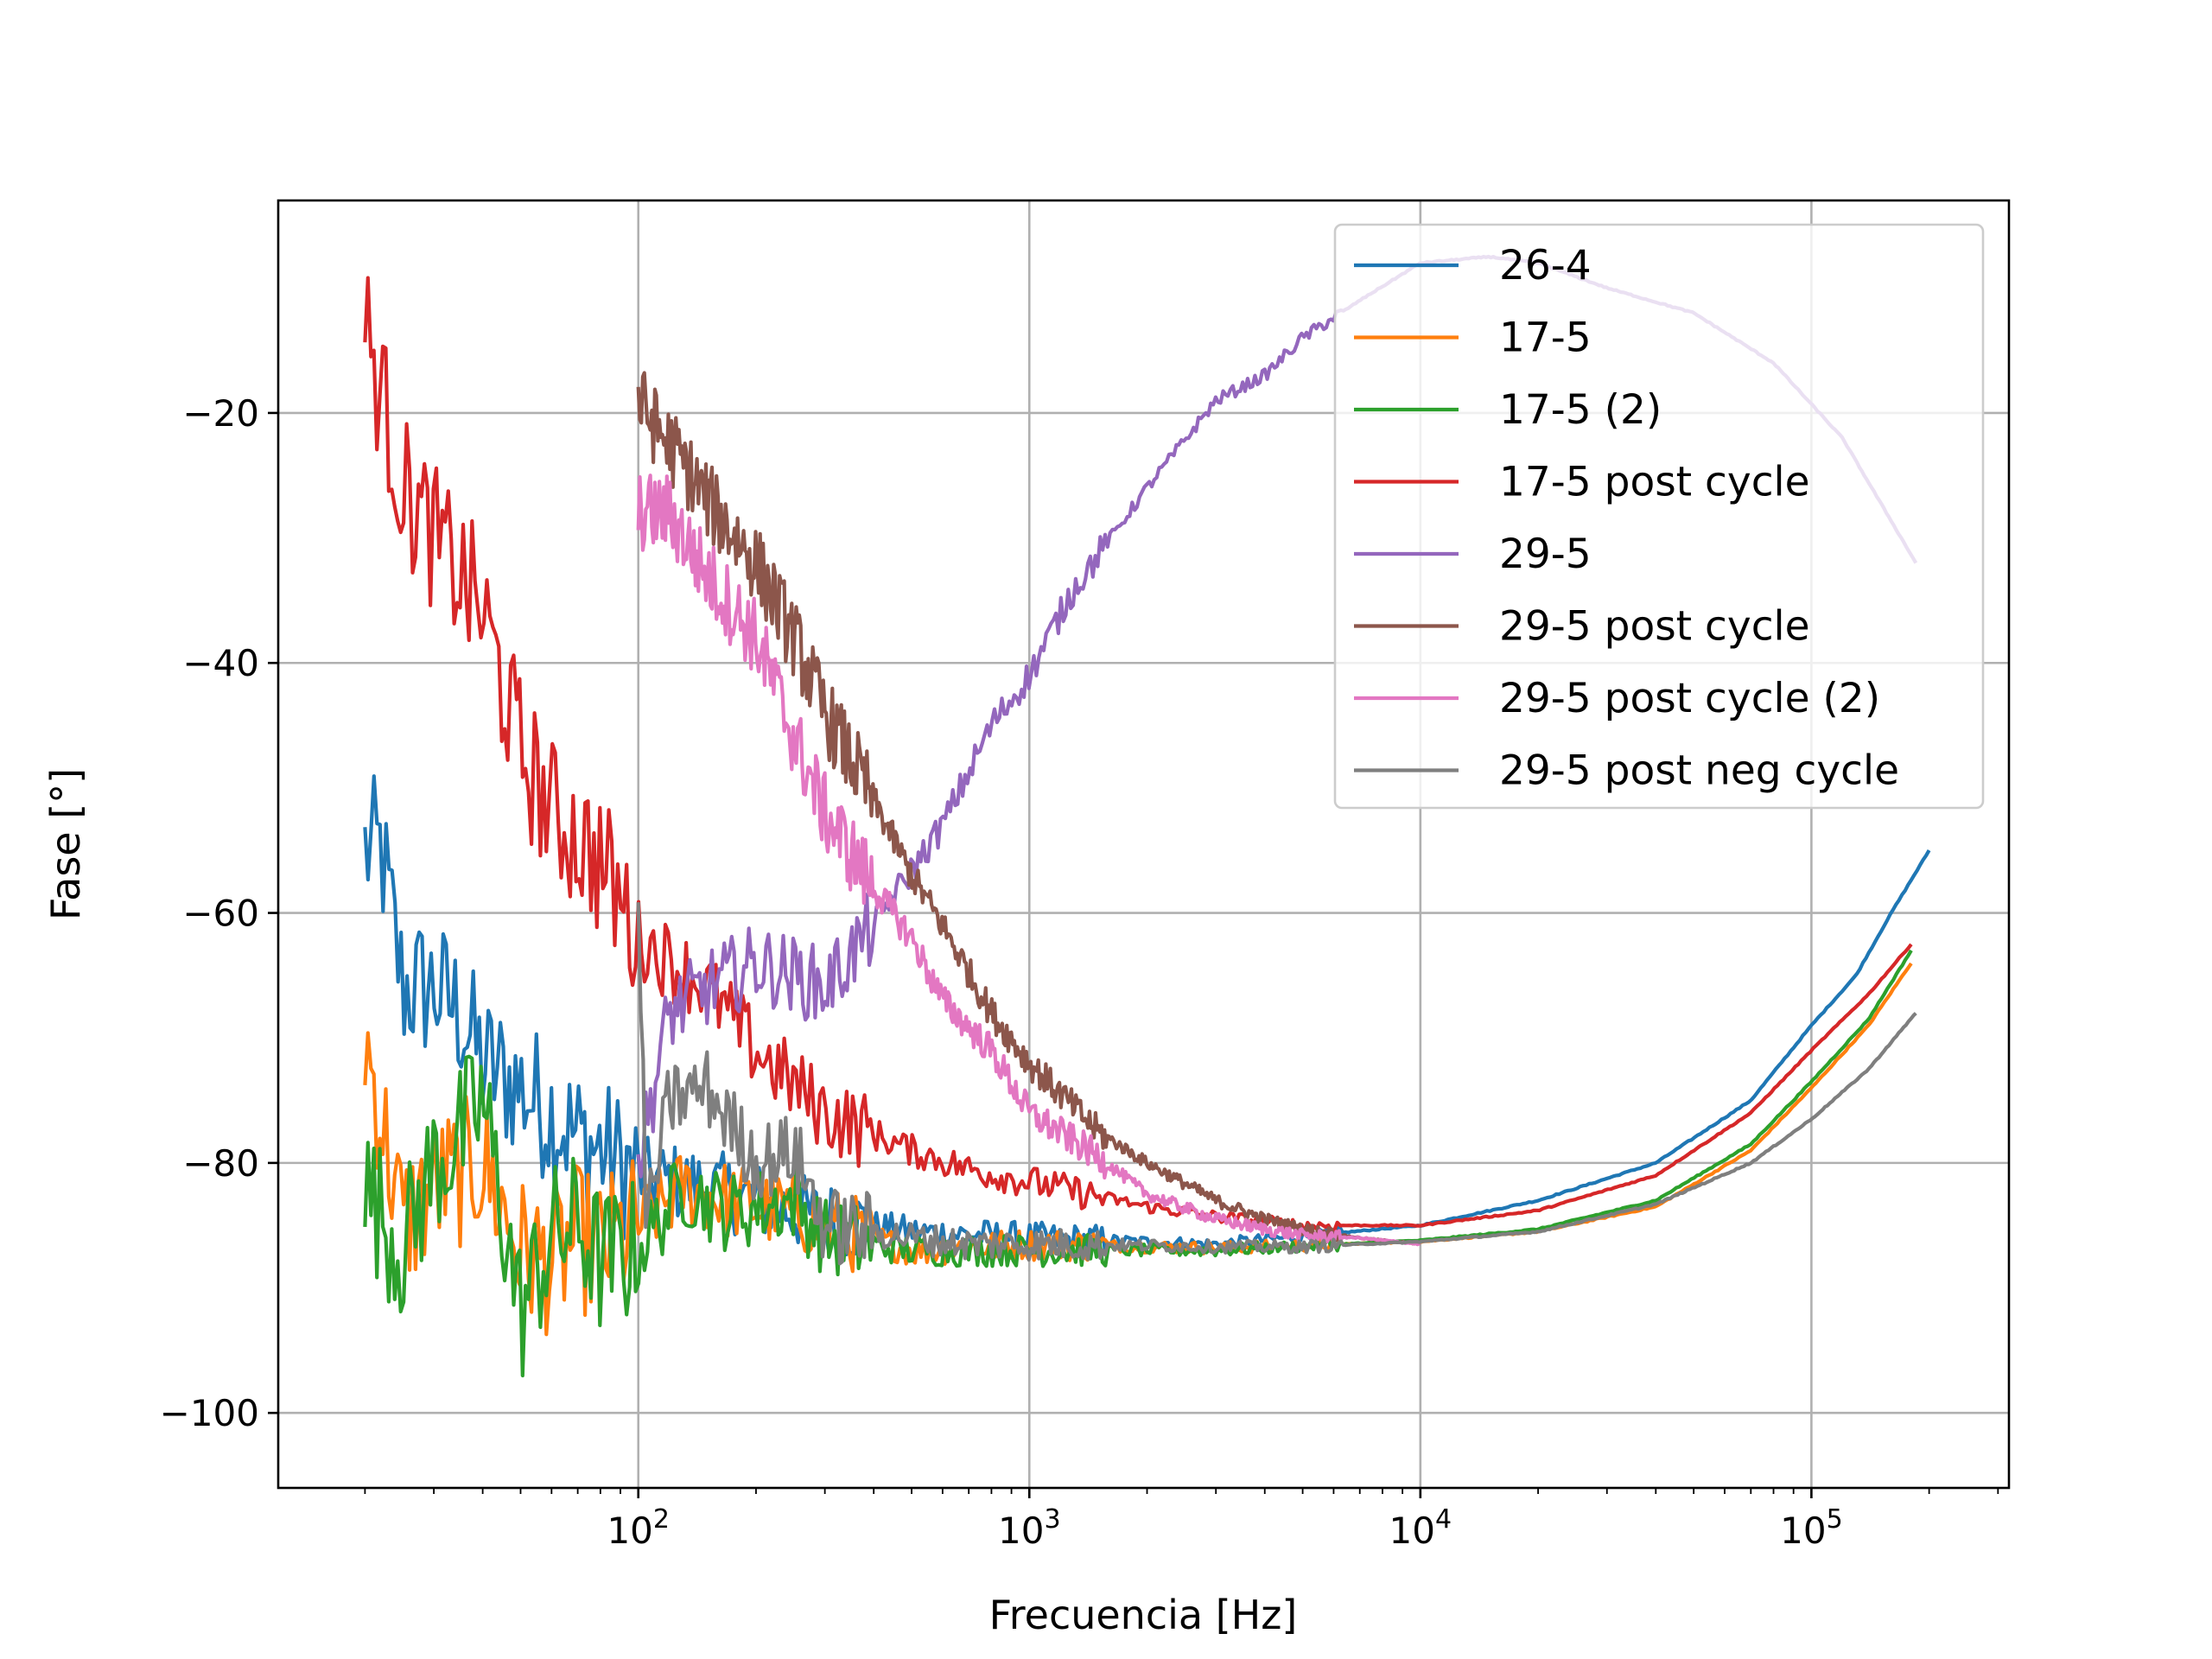 This screenshot has height=1659, width=2212. What do you see at coordinates (1545, 554) in the screenshot?
I see `legend-label: 29-5` at bounding box center [1545, 554].